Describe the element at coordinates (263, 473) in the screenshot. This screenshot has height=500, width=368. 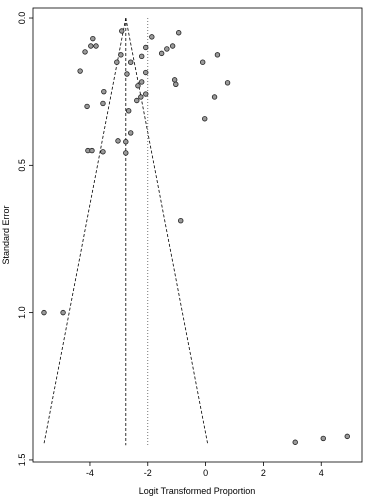
I see `x-tick-label: 2` at that location.